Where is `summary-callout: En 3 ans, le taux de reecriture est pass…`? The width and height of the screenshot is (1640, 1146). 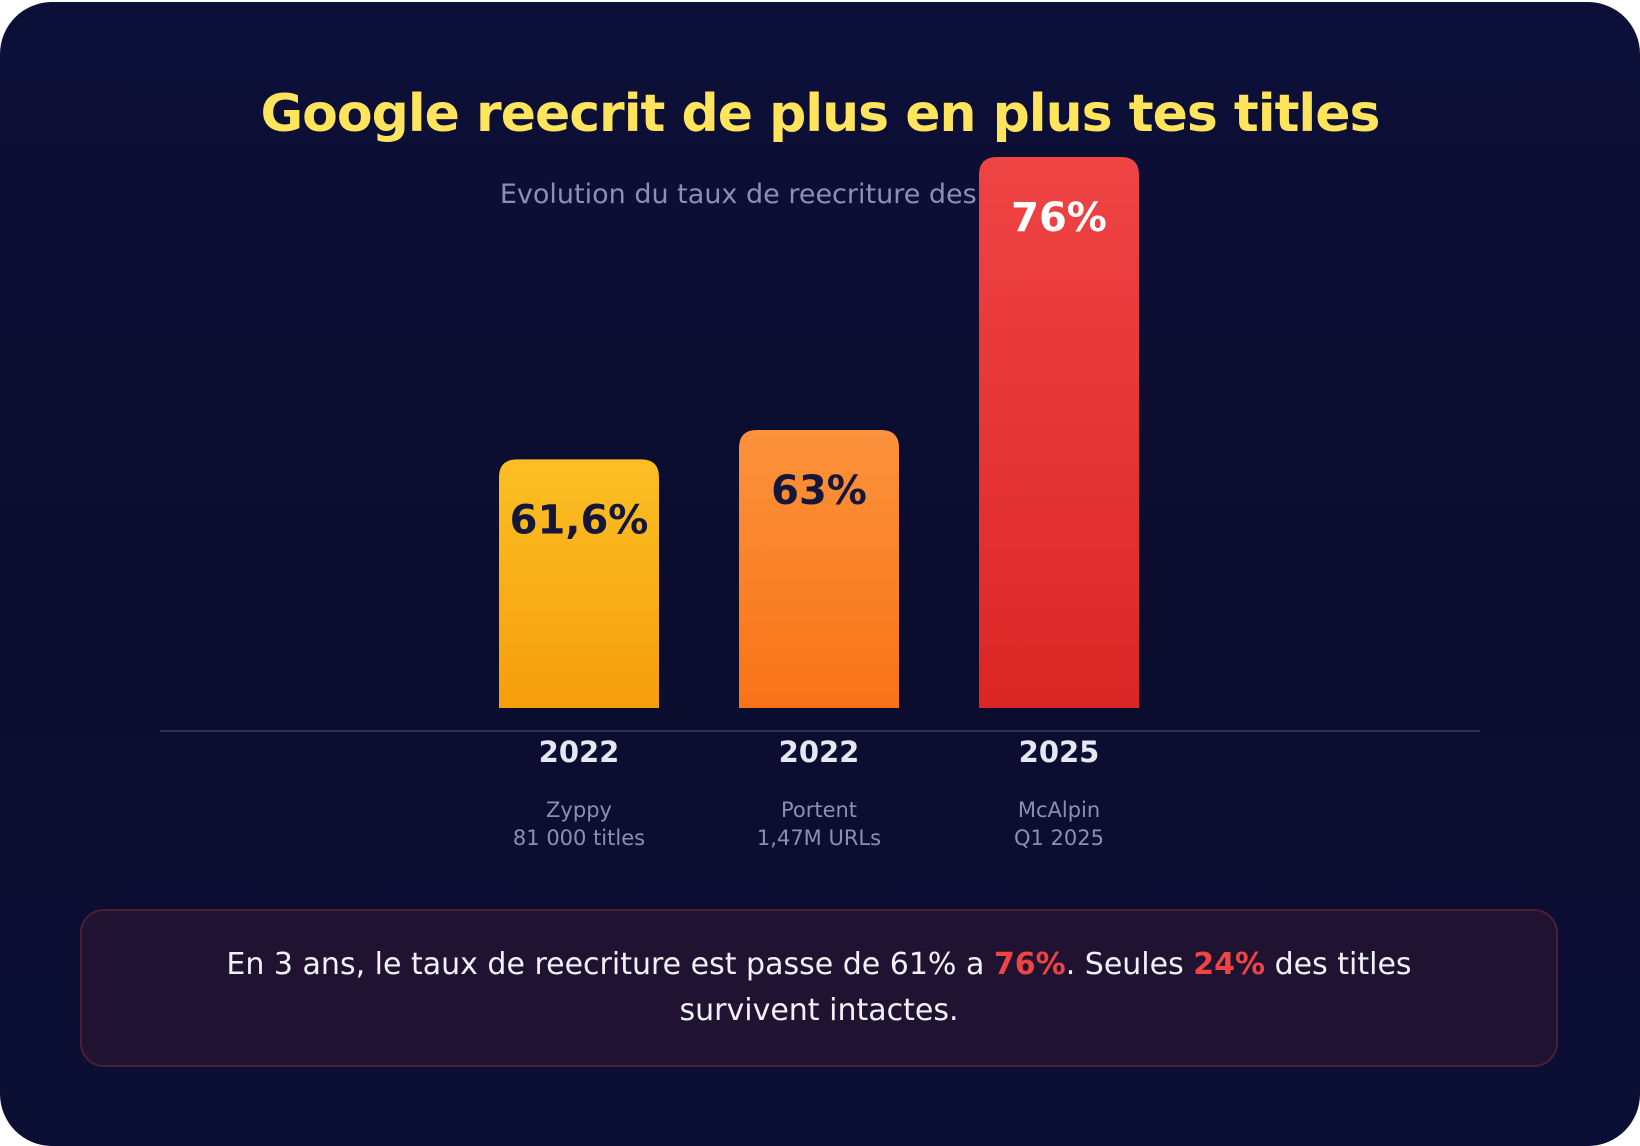 summary-callout: En 3 ans, le taux de reecriture est pass… is located at coordinates (819, 988).